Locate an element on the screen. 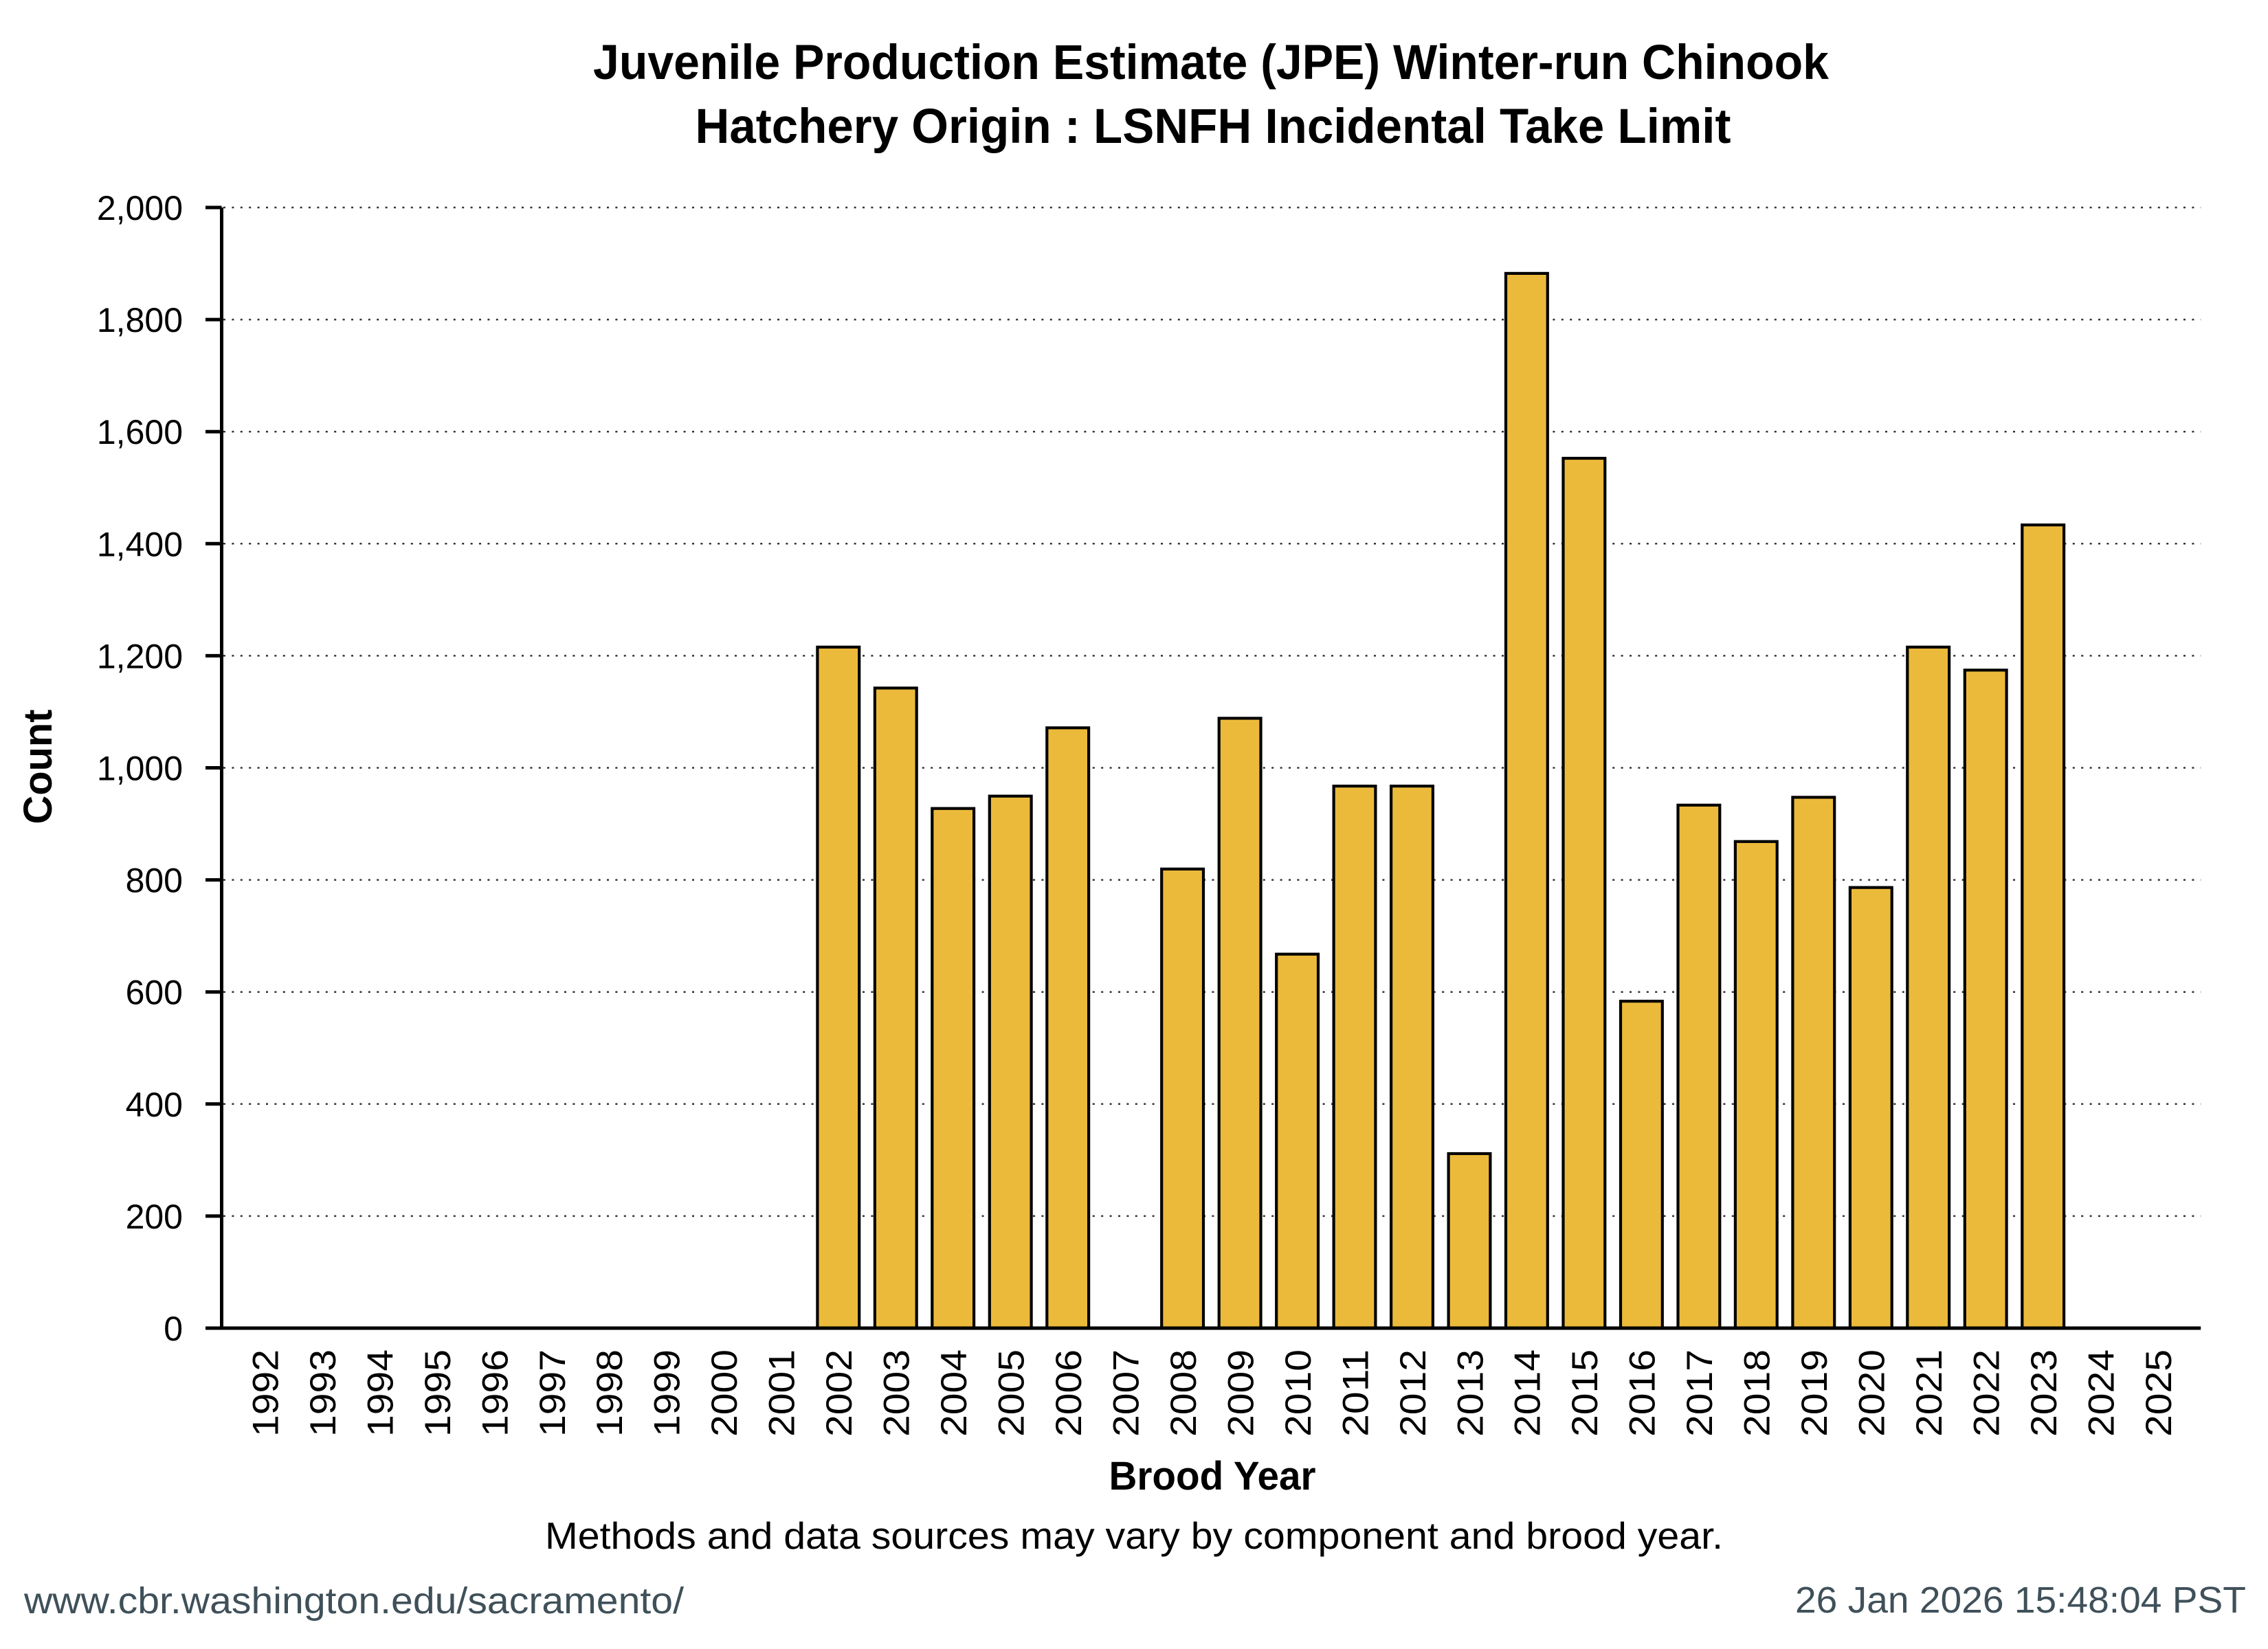 This screenshot has height=1649, width=2268. svg-text: 200 is located at coordinates (154, 1217).